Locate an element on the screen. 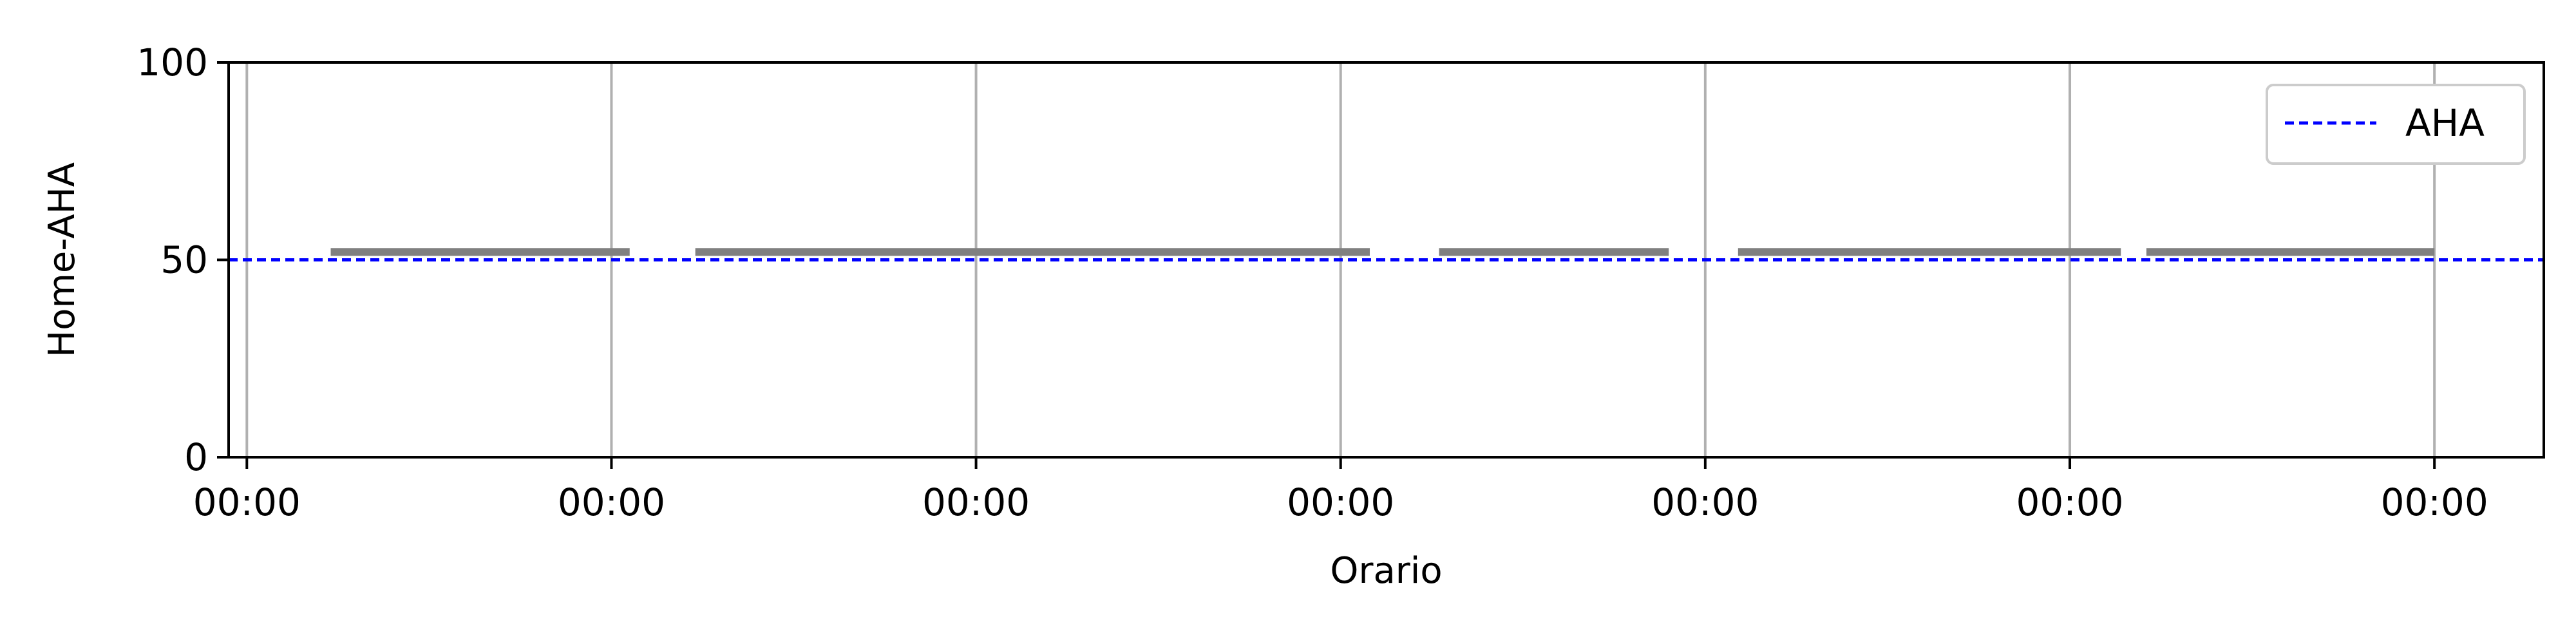  y-axis-label: Home-AHA is located at coordinates (62, 259).